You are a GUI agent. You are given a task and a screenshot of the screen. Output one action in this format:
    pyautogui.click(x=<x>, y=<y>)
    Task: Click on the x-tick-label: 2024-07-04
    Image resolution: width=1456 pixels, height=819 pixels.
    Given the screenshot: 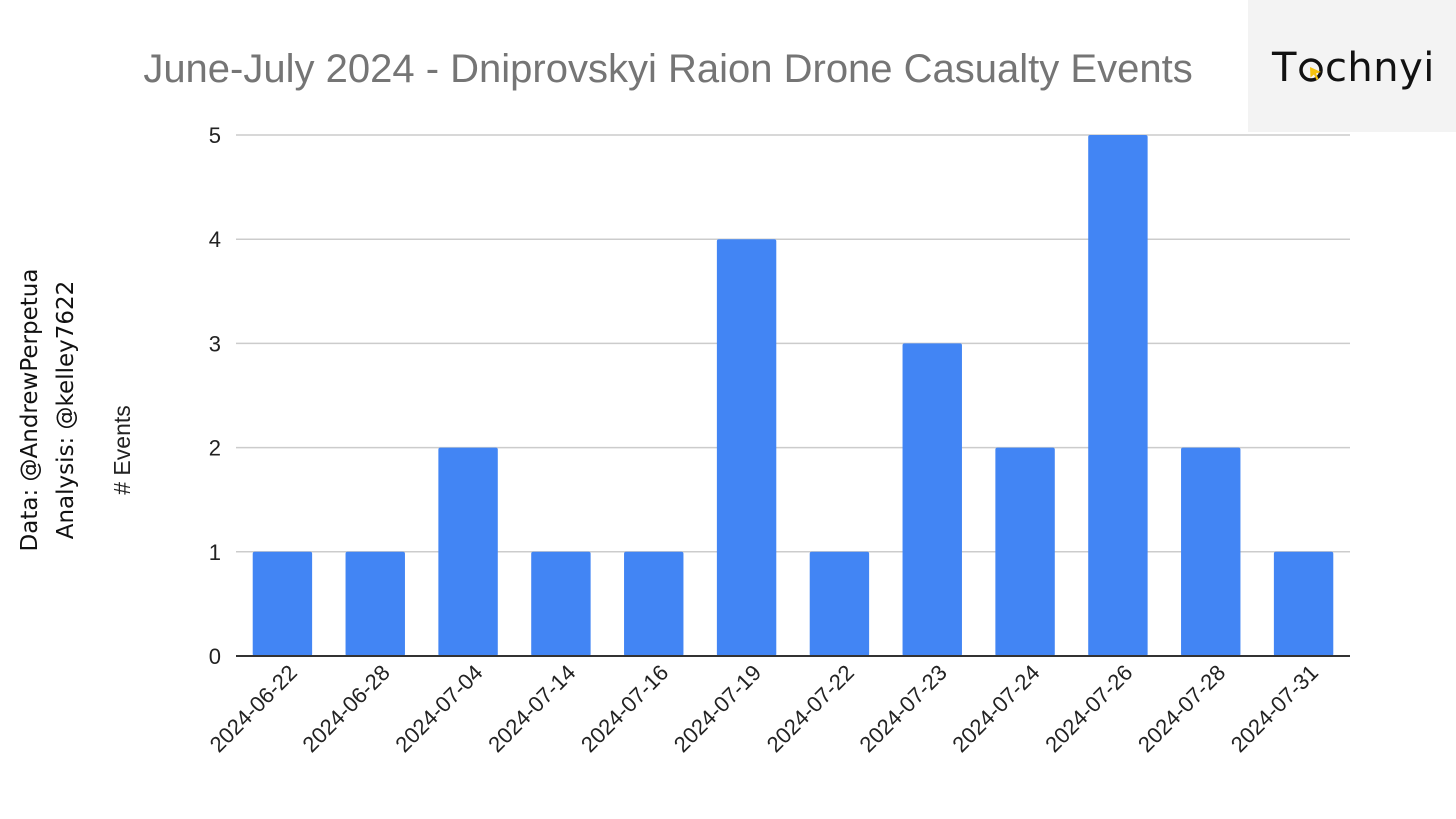 What is the action you would take?
    pyautogui.click(x=438, y=708)
    